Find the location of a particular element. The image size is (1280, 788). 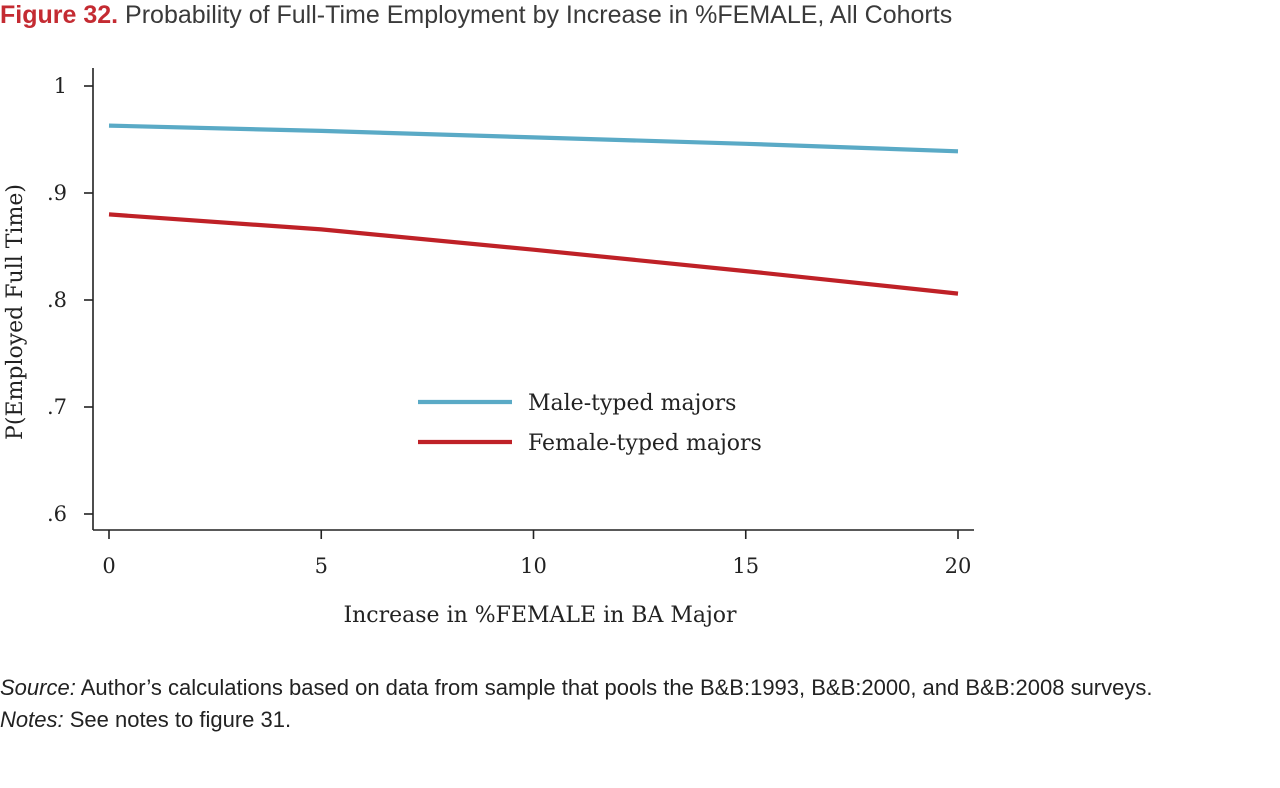

y-tick-label: 1 is located at coordinates (60, 86).